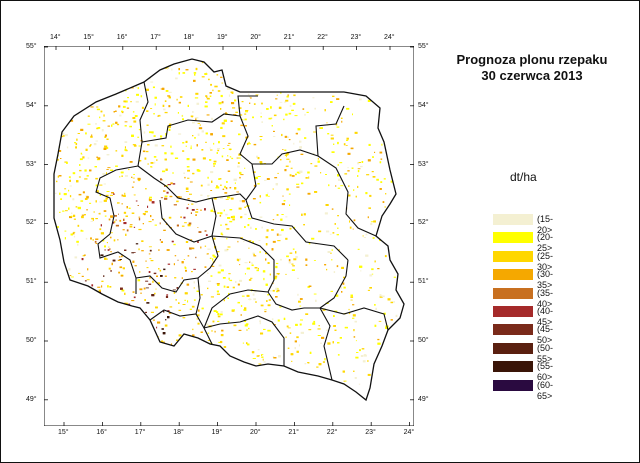  I want to click on map-title: Prognoza plonu rzepaku 30 czerwca 2013, so click(532, 68).